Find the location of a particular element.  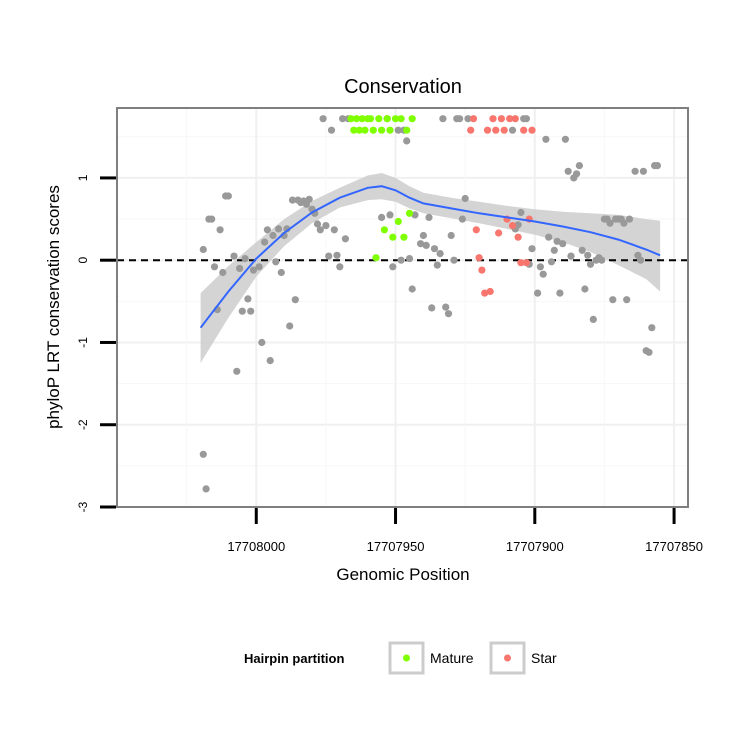

y-tick-label: 0 is located at coordinates (83, 260).